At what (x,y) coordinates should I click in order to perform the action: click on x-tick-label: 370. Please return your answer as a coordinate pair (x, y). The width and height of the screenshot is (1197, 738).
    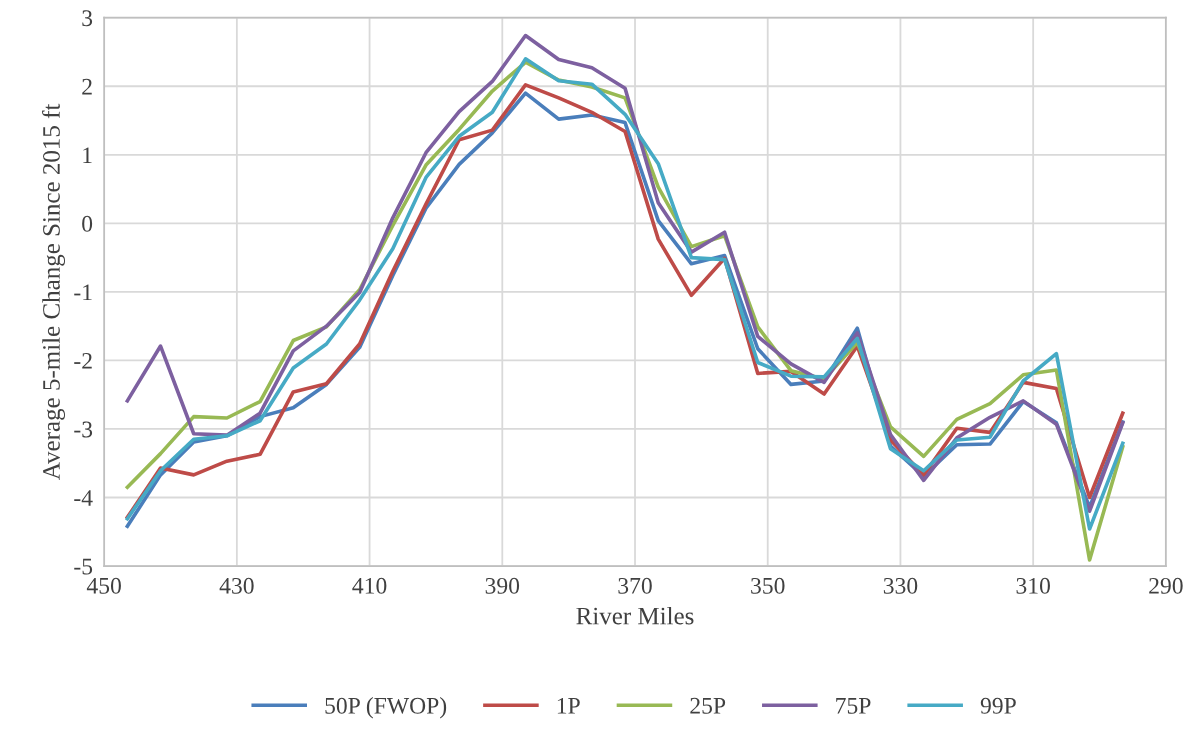
    Looking at the image, I should click on (635, 585).